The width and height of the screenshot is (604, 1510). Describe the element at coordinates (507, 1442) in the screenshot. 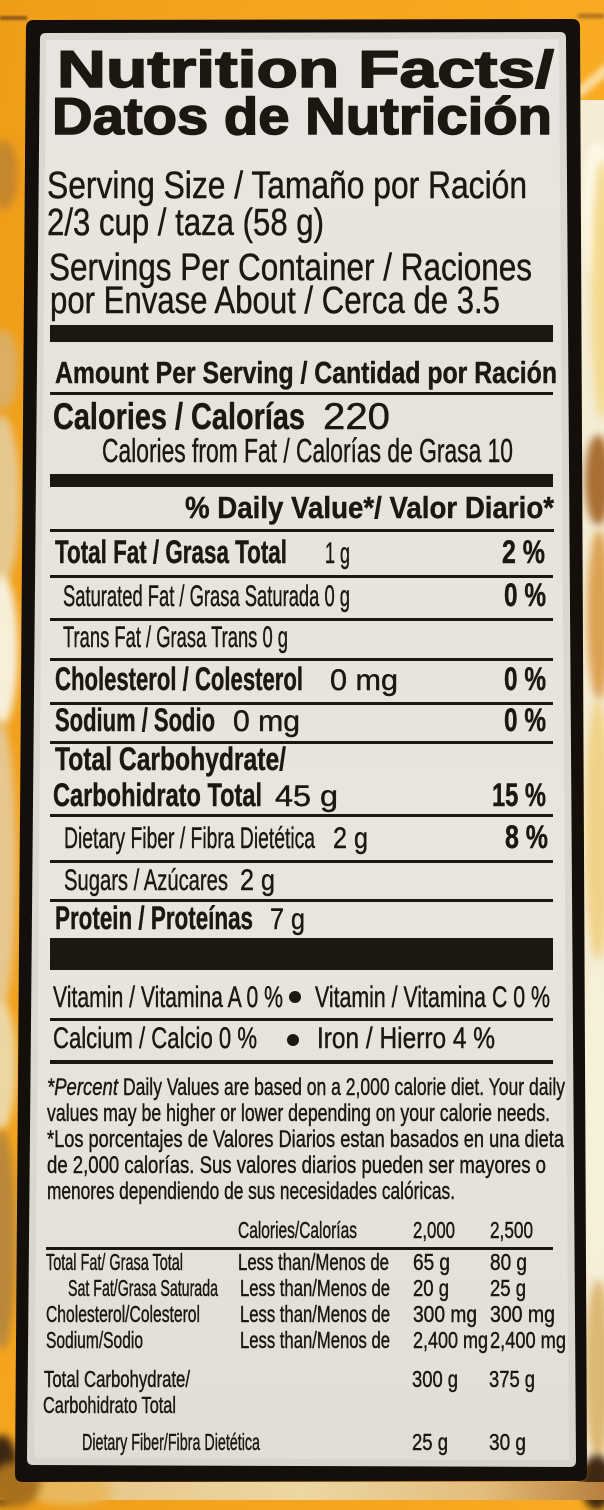

I see `svg-text: 30 g` at that location.